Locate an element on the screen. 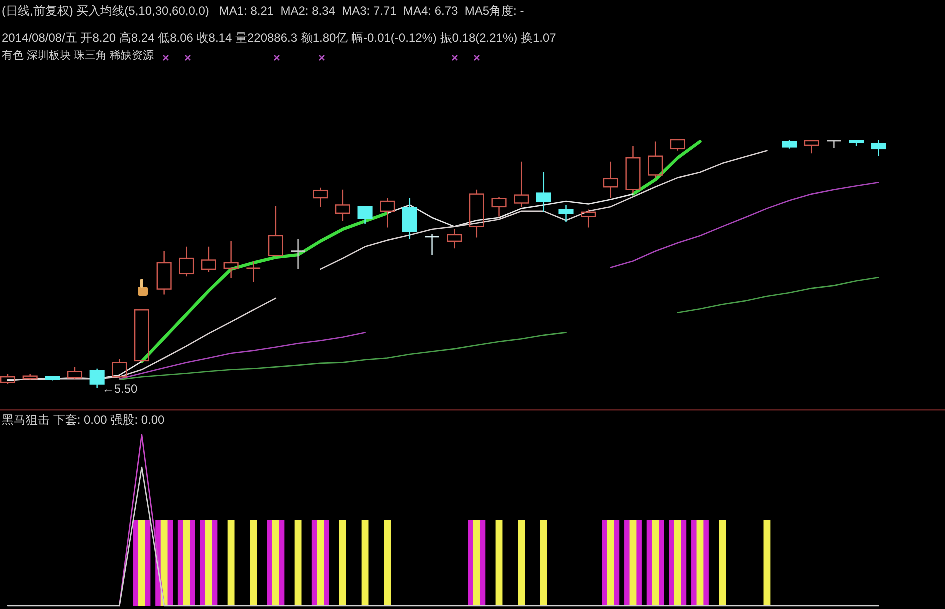 The image size is (945, 609). subtitle: 2014/08/08/五 开8.20 高8.24 低8.06 收8.14 量220886.3 额1.80亿 幅-0.01(-0.12%) 振0.18(2.21%) 换1.07 is located at coordinates (279, 38).